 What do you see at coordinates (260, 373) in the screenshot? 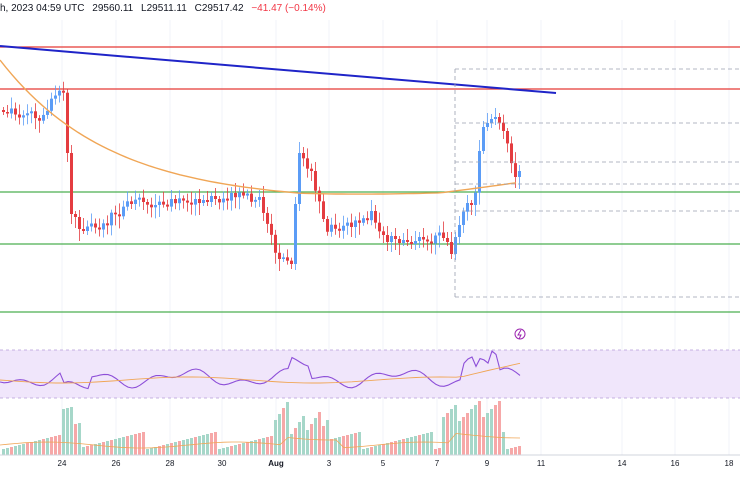
I see `rsi-ma-line` at bounding box center [260, 373].